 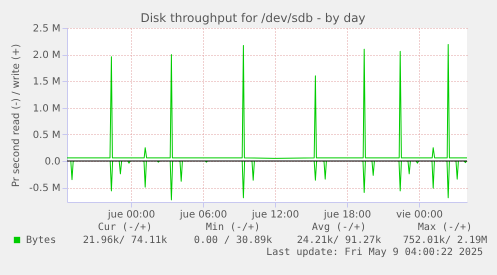 What do you see at coordinates (52, 162) in the screenshot?
I see `y-tick-label: 0.0` at bounding box center [52, 162].